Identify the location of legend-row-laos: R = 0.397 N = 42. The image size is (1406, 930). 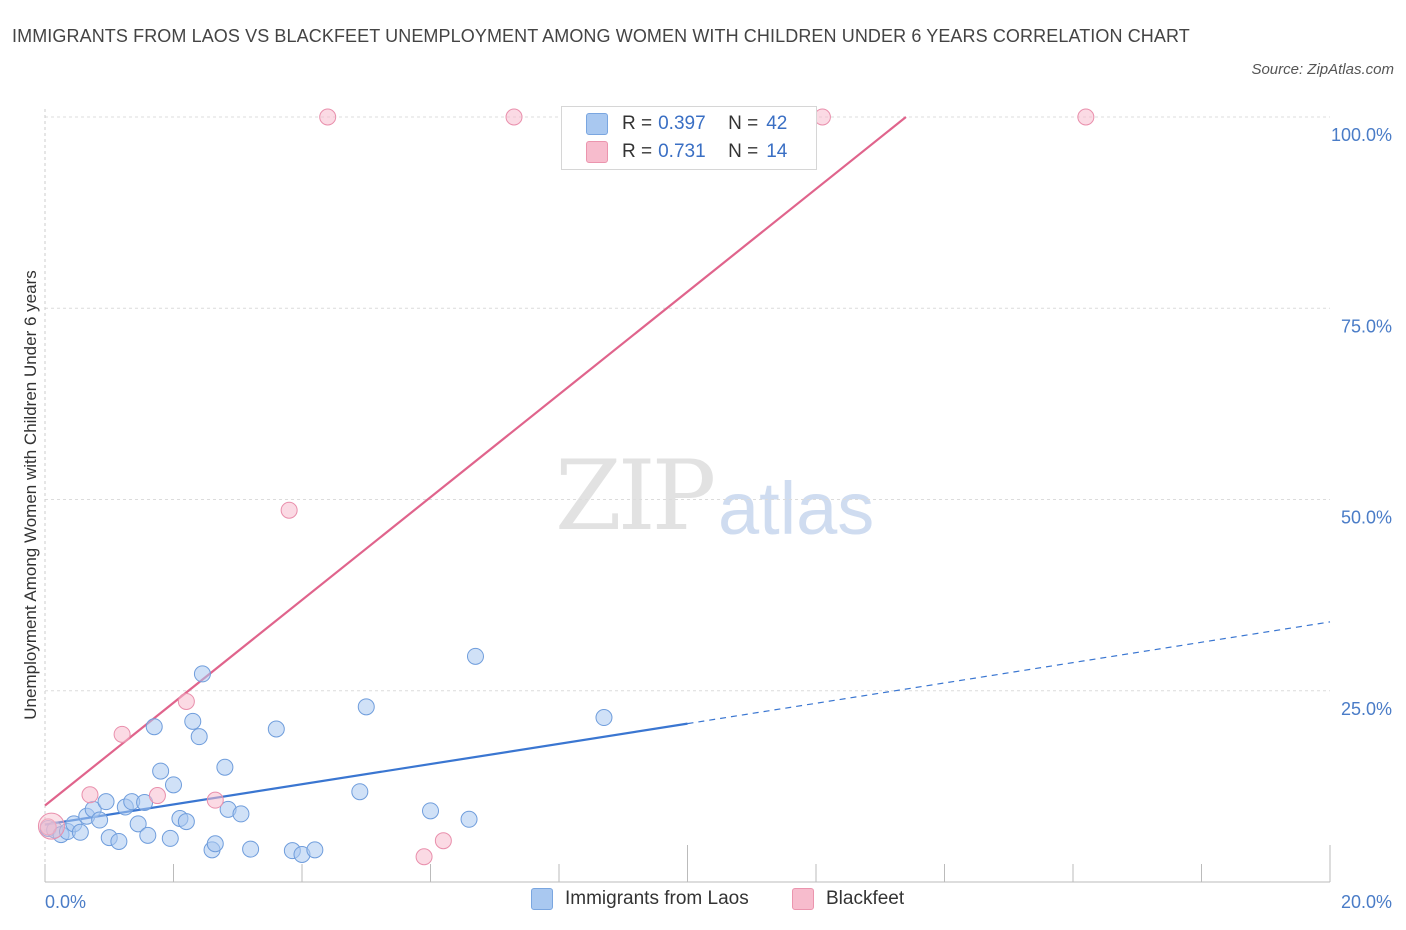
(686, 124).